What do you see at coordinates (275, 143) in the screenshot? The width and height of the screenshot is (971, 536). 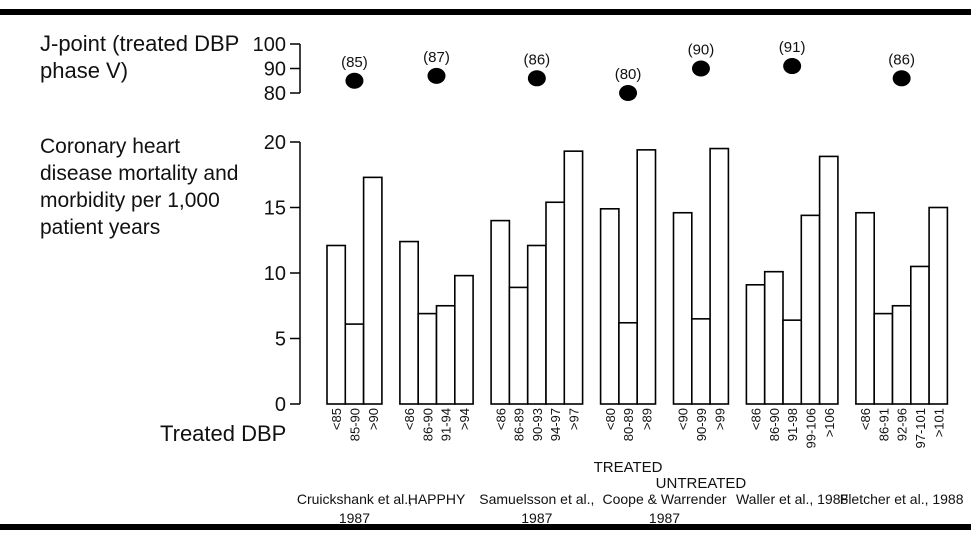 I see `y-tick-label: 20` at bounding box center [275, 143].